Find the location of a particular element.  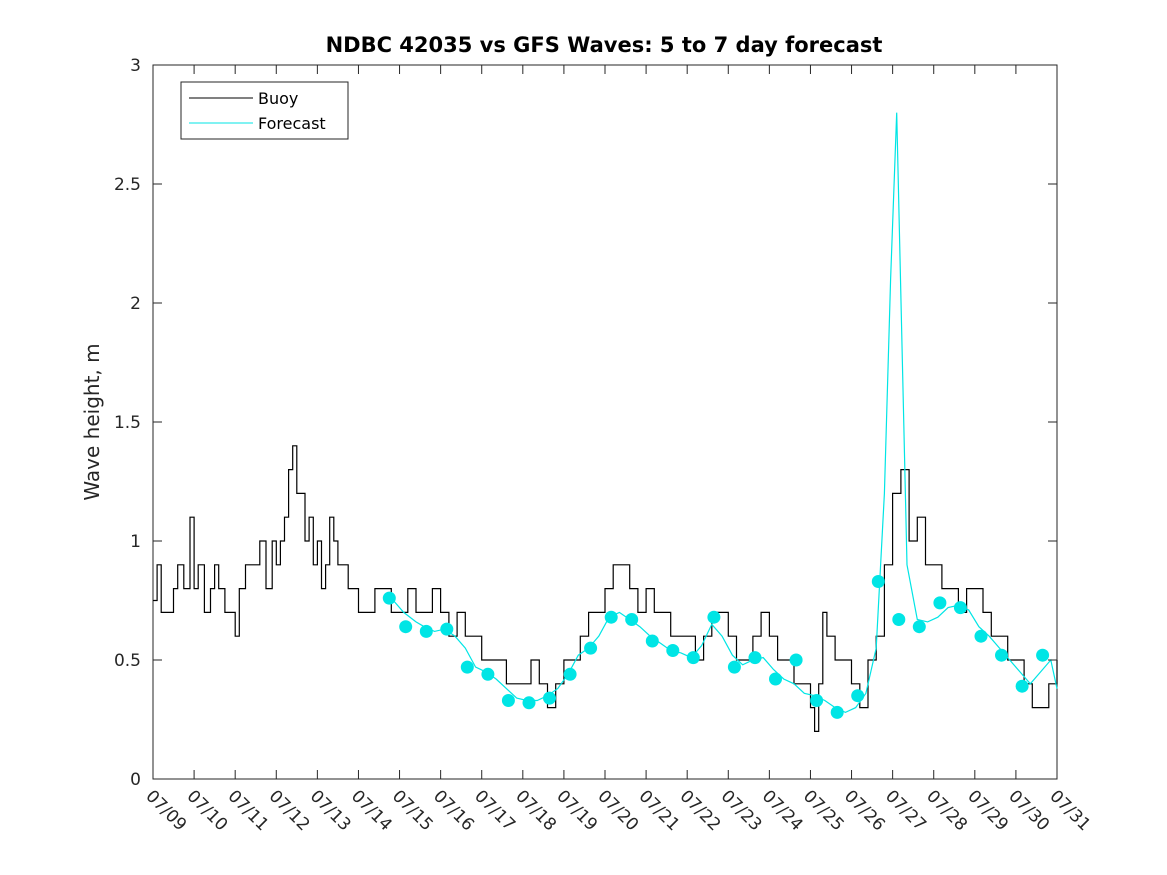

y-tick-label: 0.5 is located at coordinates (127, 661).